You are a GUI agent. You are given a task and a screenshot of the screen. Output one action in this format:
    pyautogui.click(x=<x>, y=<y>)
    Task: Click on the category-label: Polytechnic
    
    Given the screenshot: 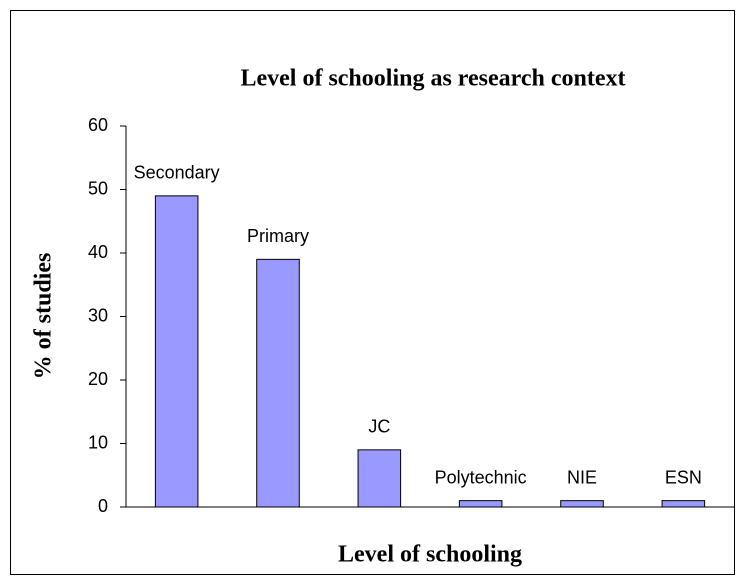 What is the action you would take?
    pyautogui.click(x=481, y=477)
    